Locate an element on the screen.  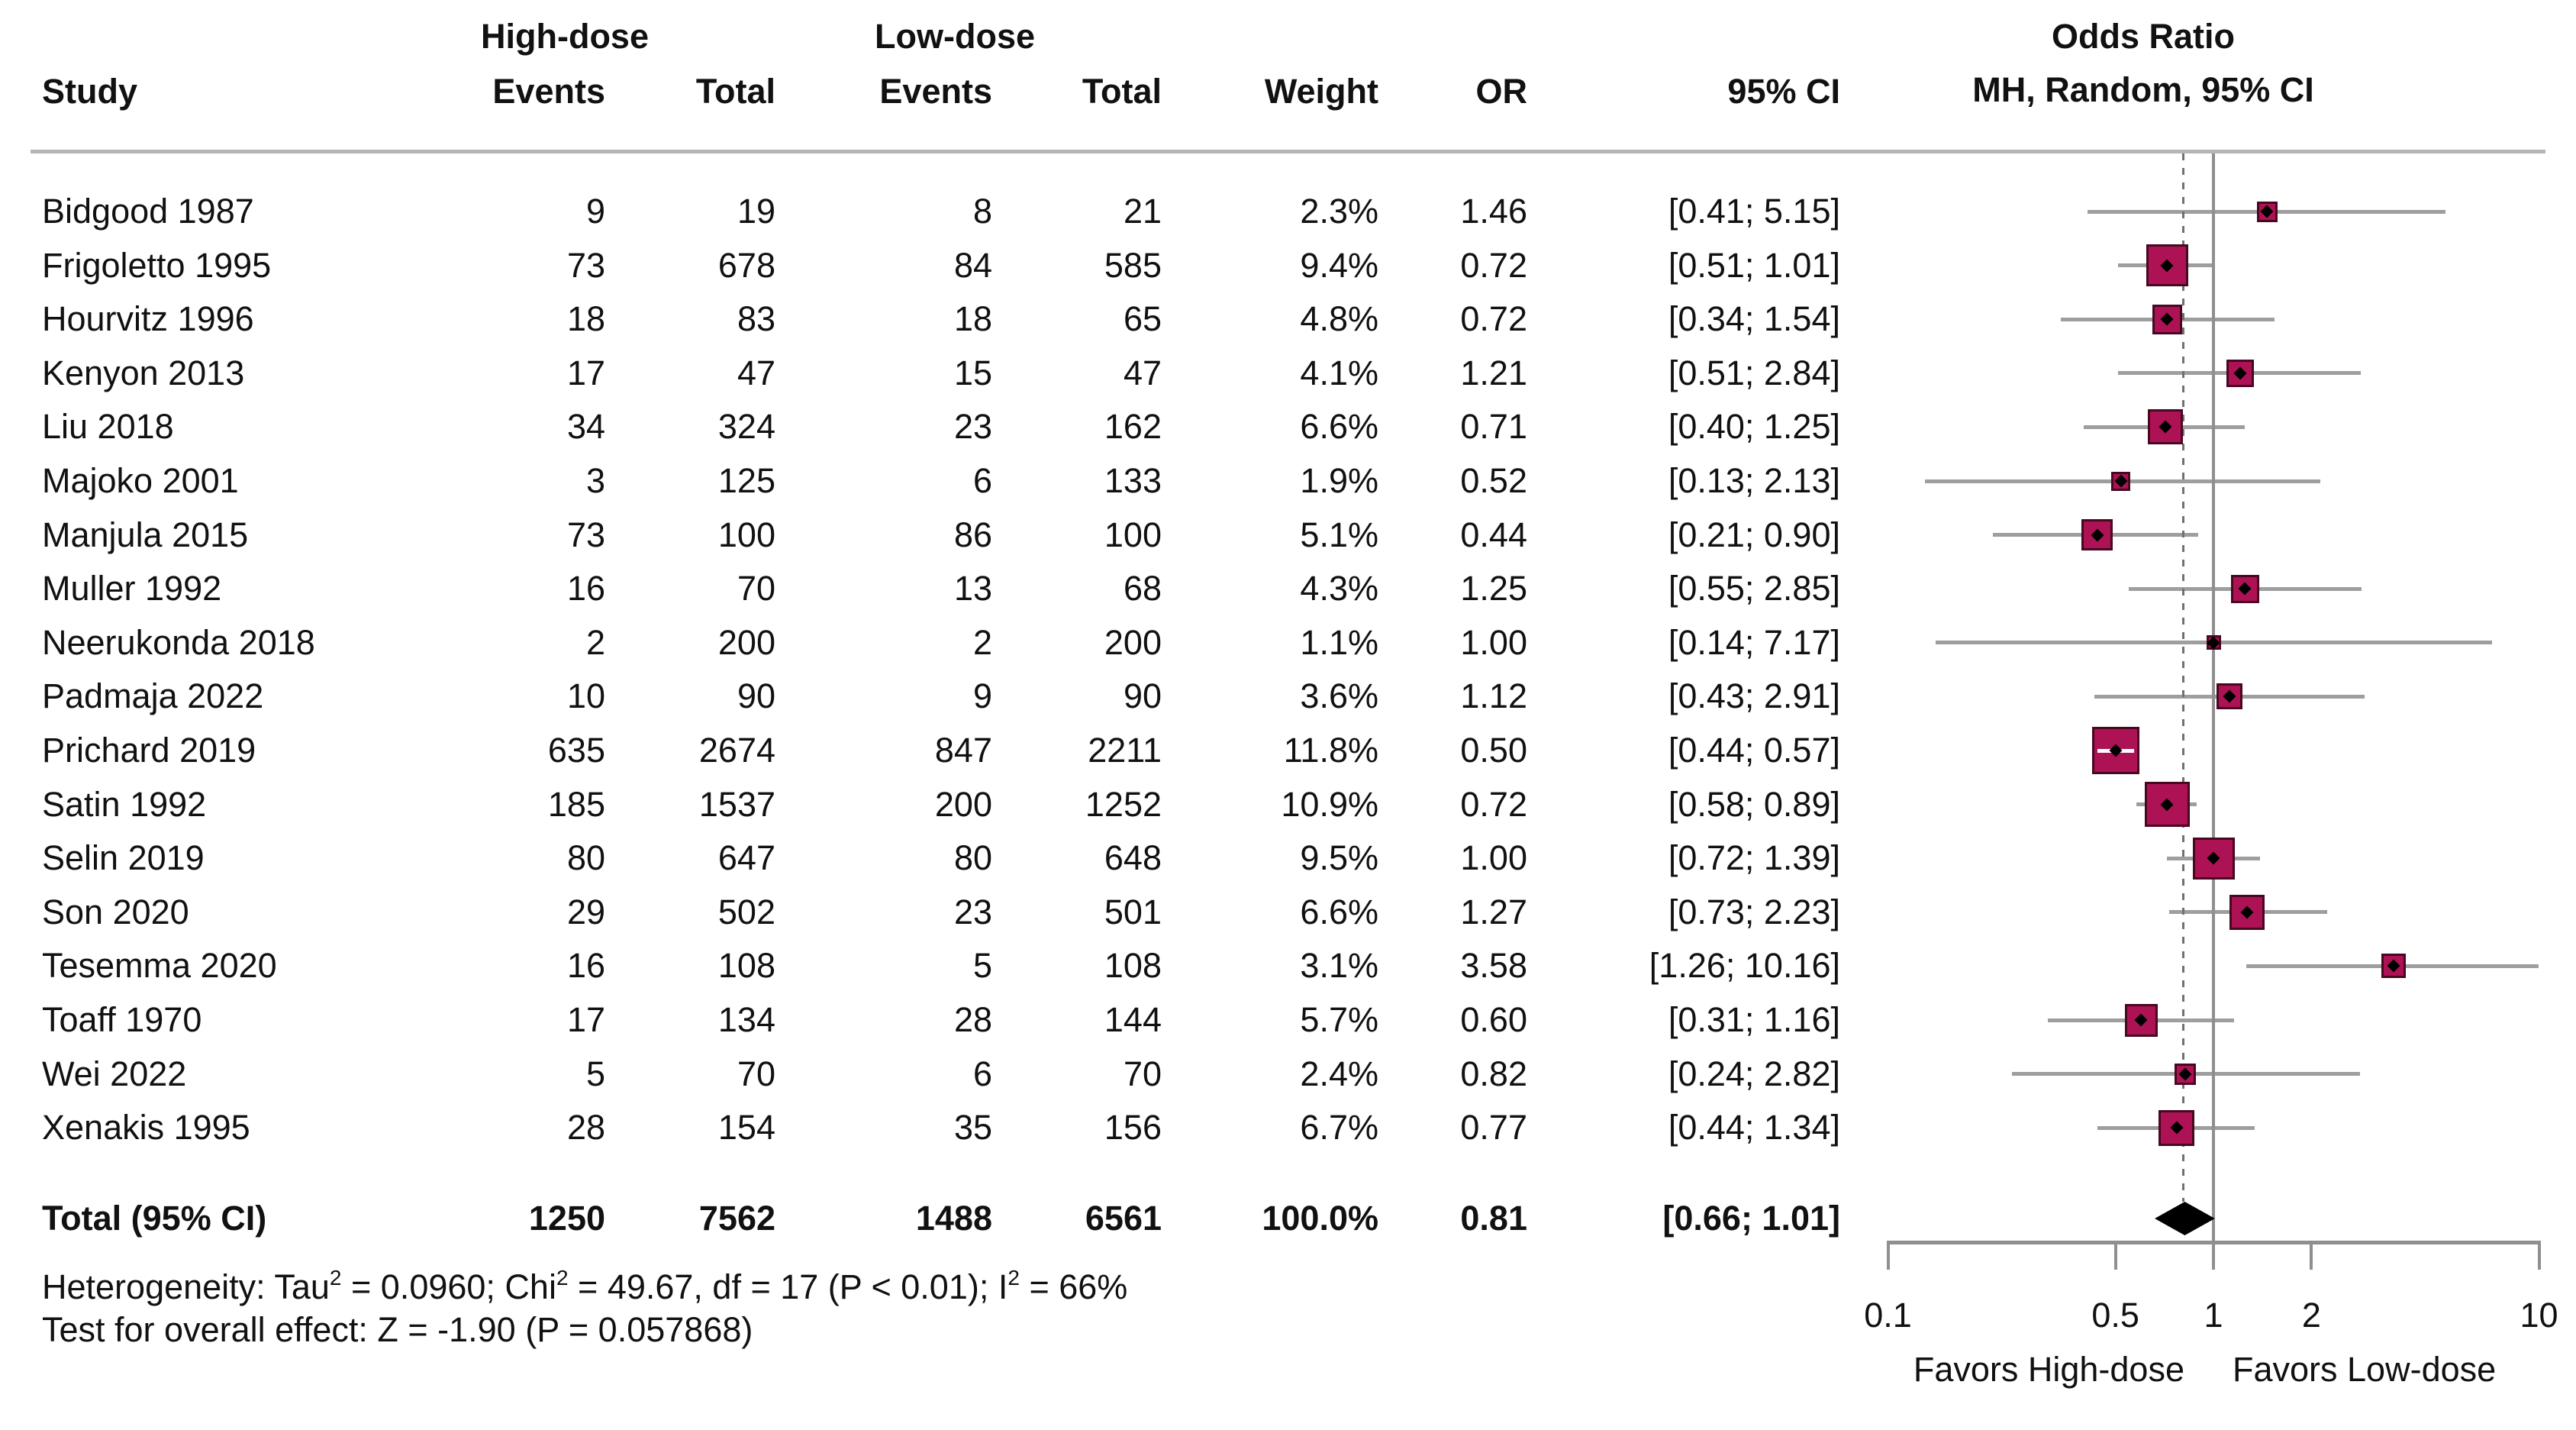
low-dose-total: 144 is located at coordinates (1133, 1020).